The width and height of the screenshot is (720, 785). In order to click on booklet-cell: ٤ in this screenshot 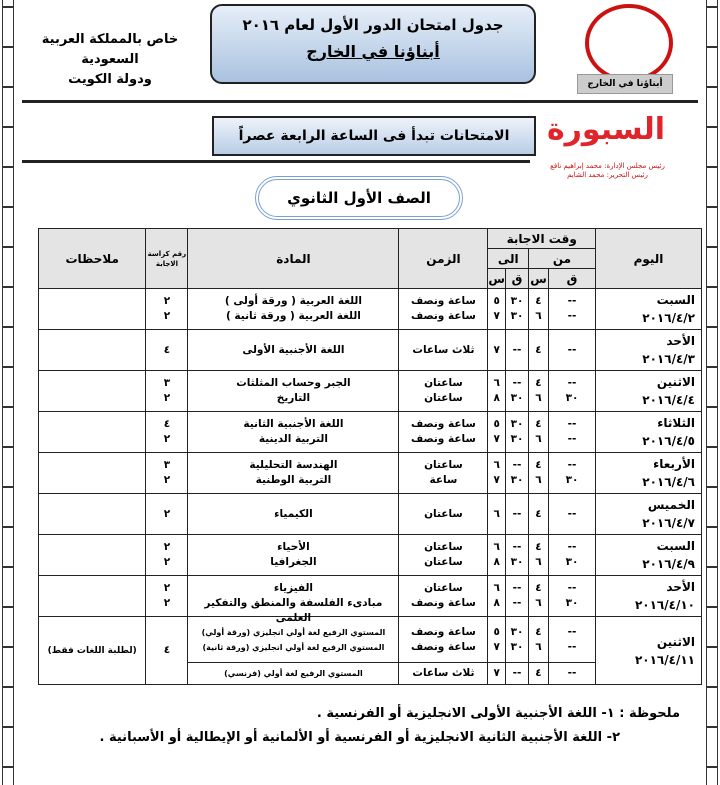, I will do `click(167, 650)`.